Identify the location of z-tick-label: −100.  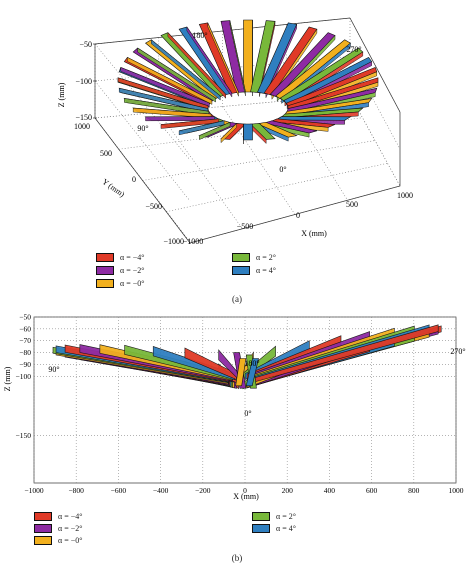
(83, 81).